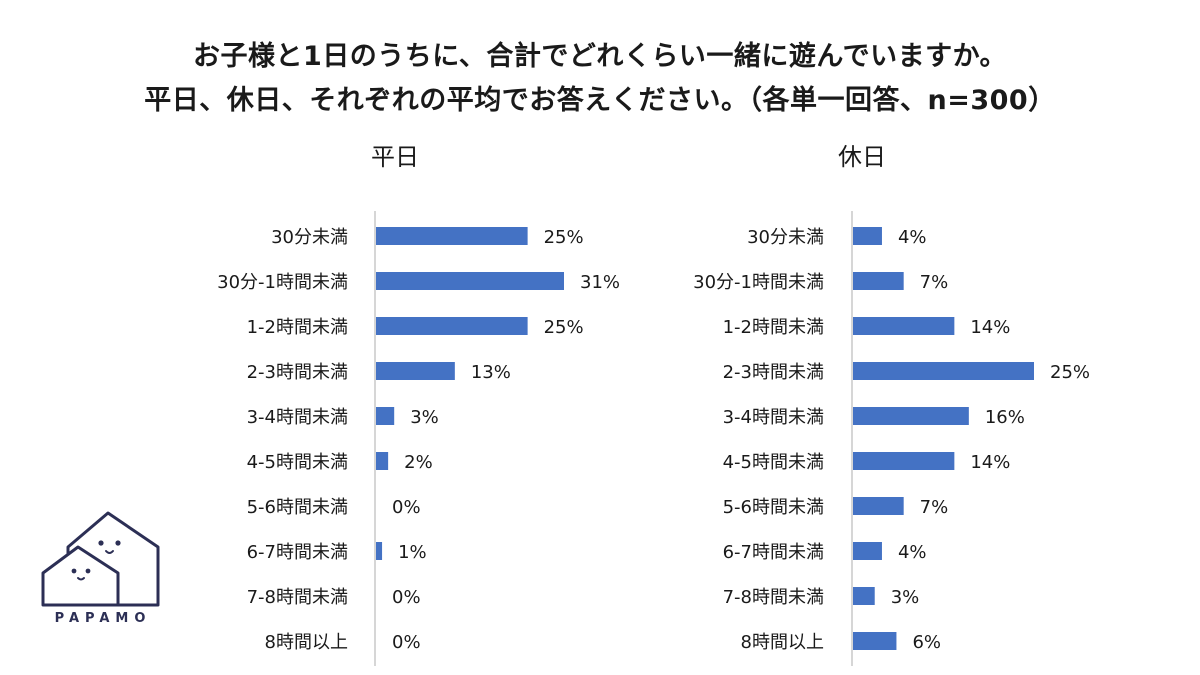 Image resolution: width=1200 pixels, height=675 pixels. I want to click on holiday-value-label: 25%, so click(1070, 372).